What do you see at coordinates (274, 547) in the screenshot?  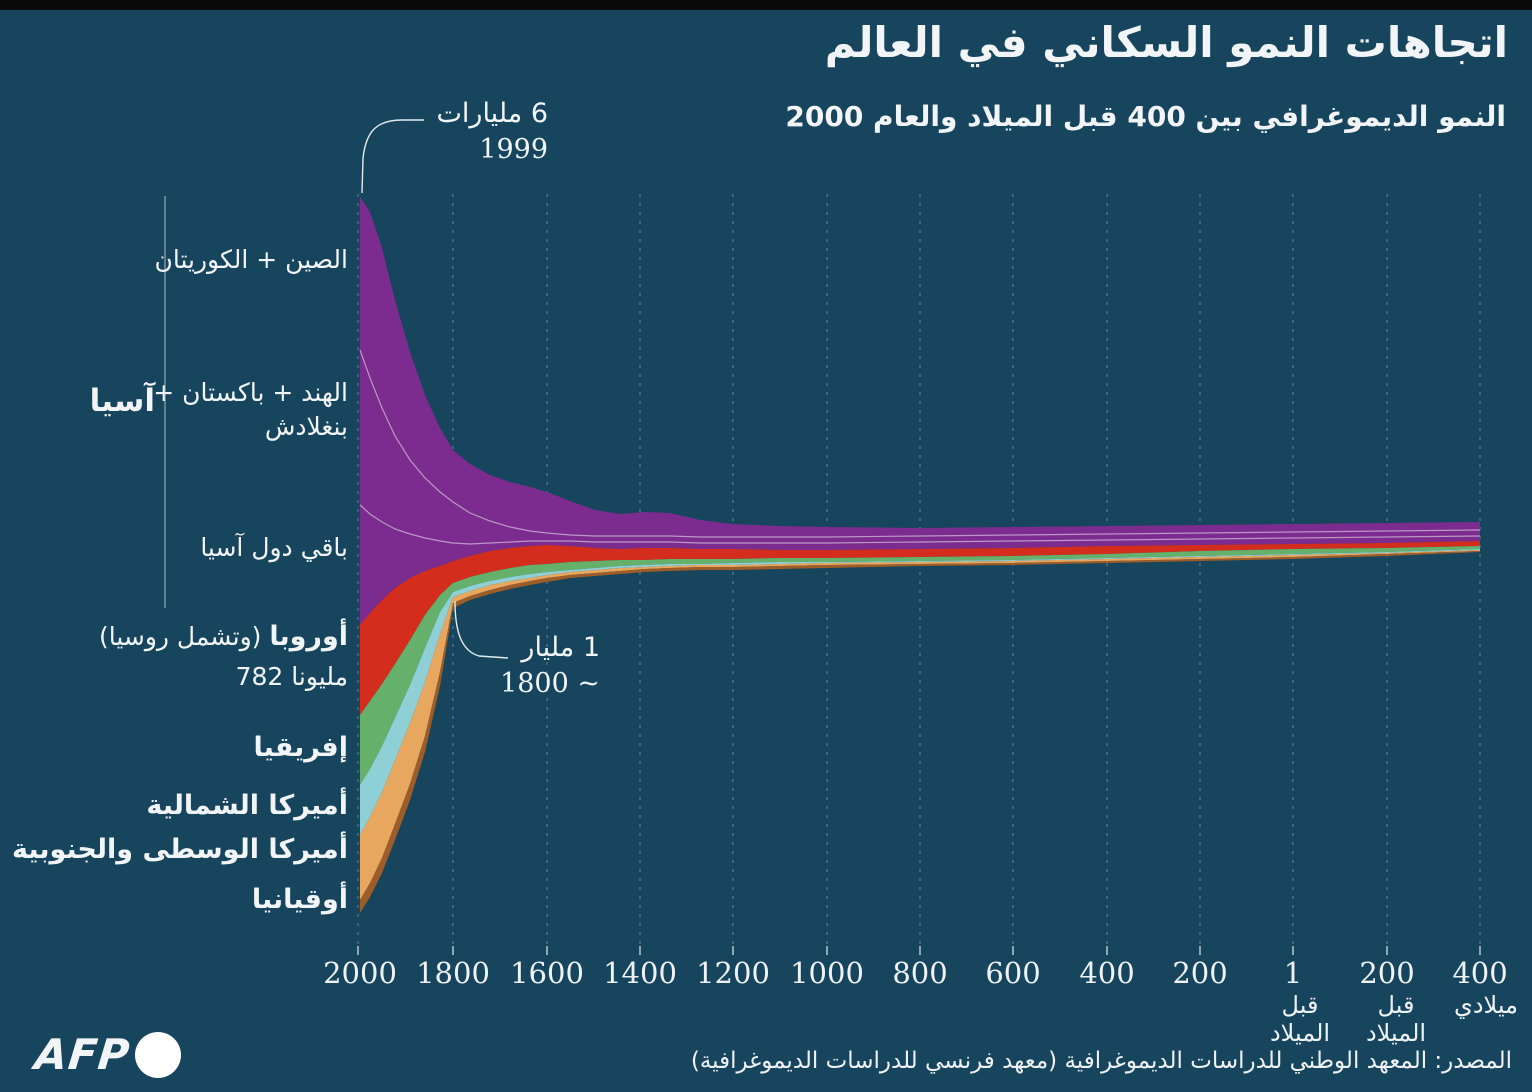 I see `label-rest-of-asia: باقي دول آسيا` at bounding box center [274, 547].